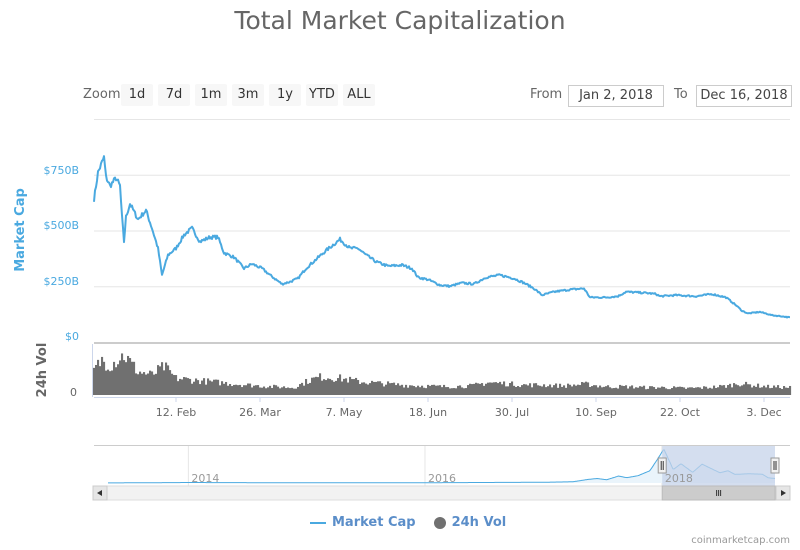 This screenshot has width=800, height=550. Describe the element at coordinates (211, 95) in the screenshot. I see `zoom-1m-button: 1m` at that location.